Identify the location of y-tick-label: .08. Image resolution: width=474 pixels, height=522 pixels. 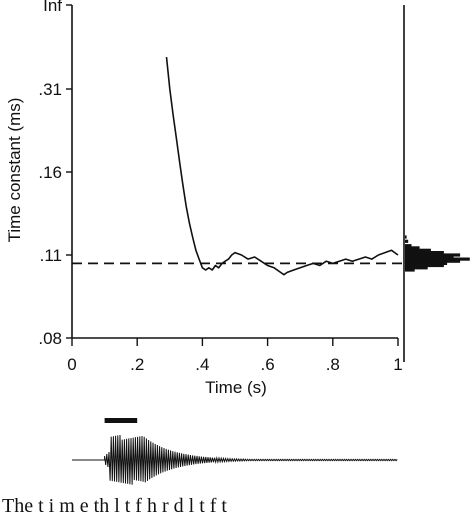
(50, 338).